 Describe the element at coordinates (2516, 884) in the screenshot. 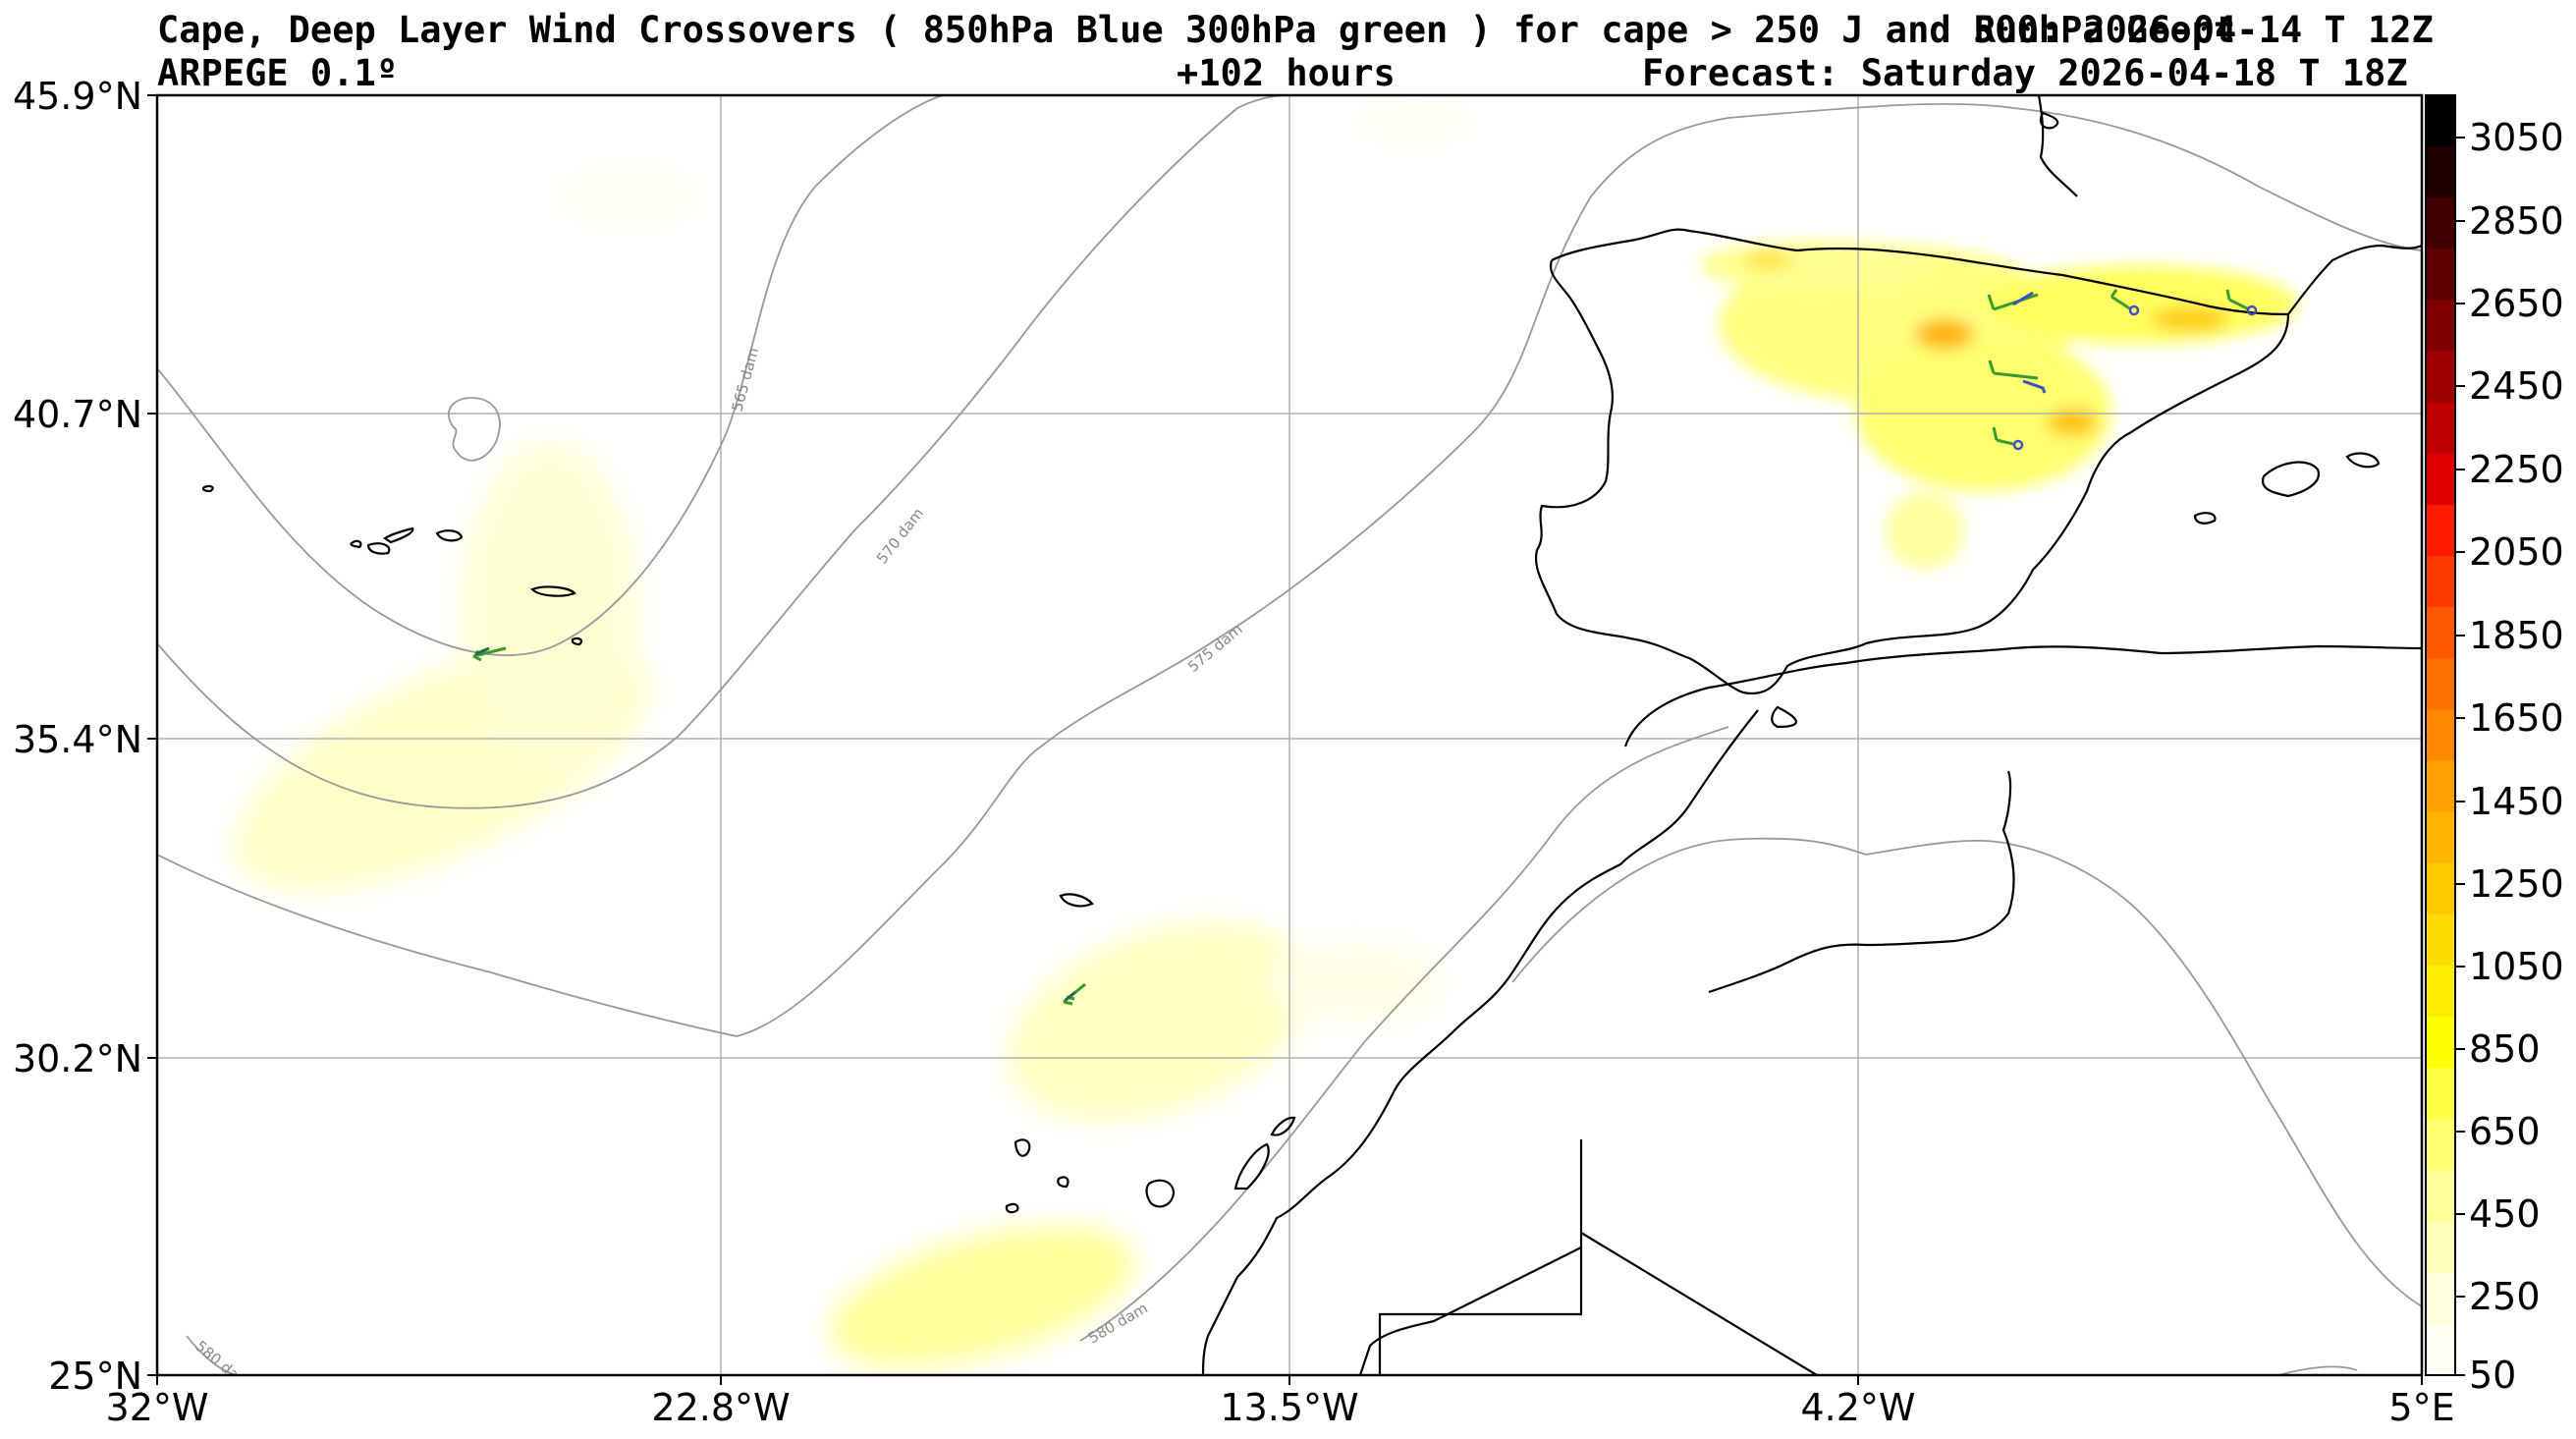

I see `colorbar-label: 1250` at that location.